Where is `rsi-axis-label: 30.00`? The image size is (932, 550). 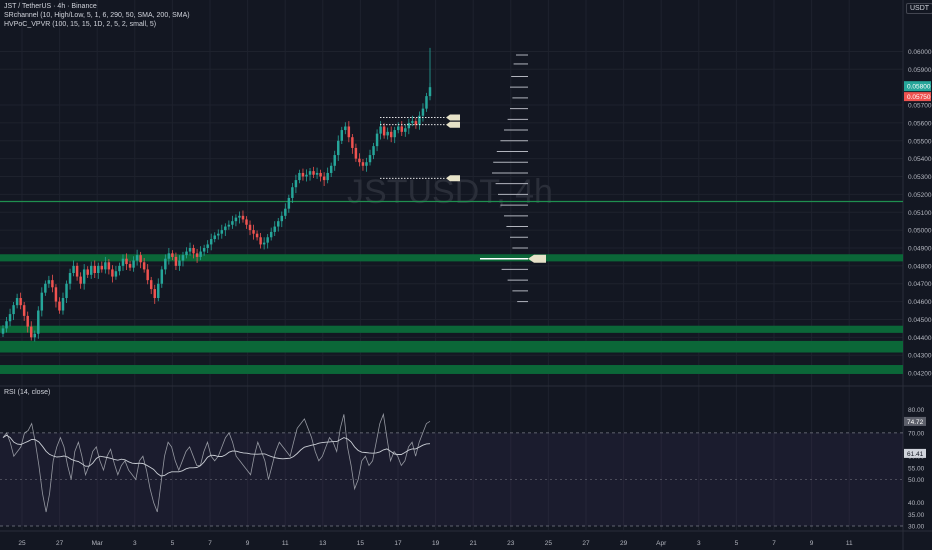 rsi-axis-label: 30.00 is located at coordinates (916, 527).